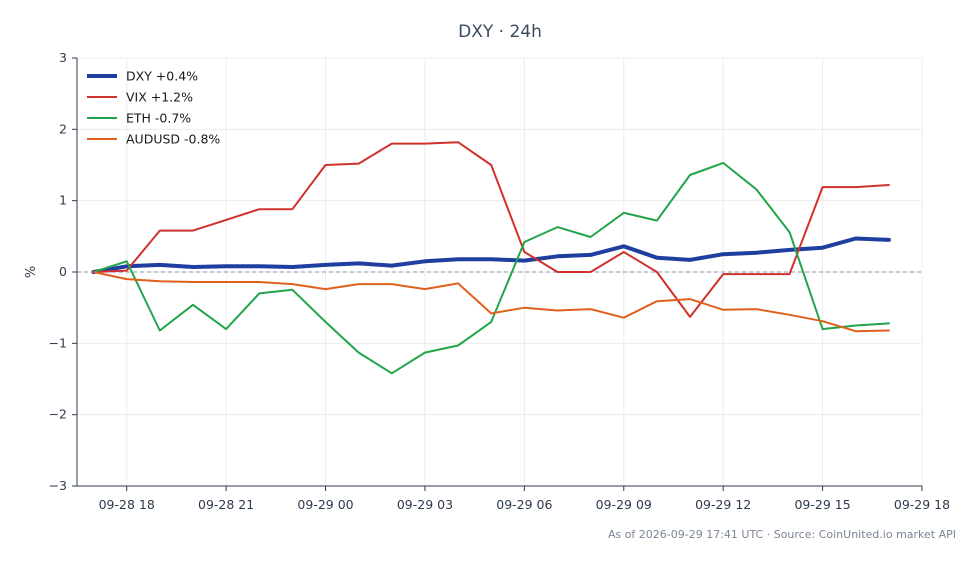 The width and height of the screenshot is (980, 564). What do you see at coordinates (922, 504) in the screenshot?
I see `x-tick-label: 09-29 18` at bounding box center [922, 504].